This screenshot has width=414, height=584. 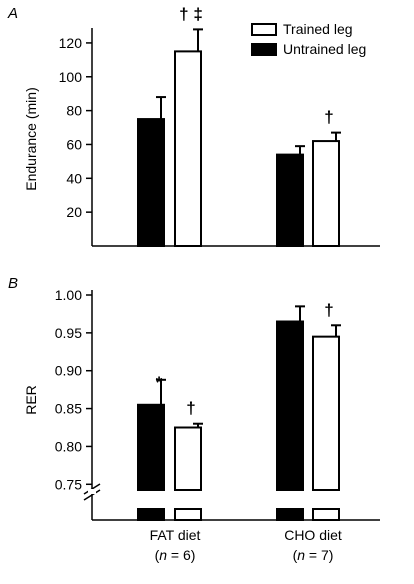 What do you see at coordinates (159, 382) in the screenshot?
I see `panel-b-significance-mark: *` at bounding box center [159, 382].